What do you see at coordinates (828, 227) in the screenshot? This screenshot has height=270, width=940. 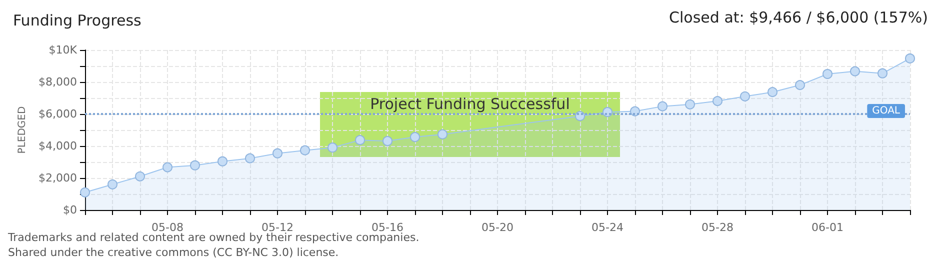 I see `x-tick-label: 06-01` at bounding box center [828, 227].